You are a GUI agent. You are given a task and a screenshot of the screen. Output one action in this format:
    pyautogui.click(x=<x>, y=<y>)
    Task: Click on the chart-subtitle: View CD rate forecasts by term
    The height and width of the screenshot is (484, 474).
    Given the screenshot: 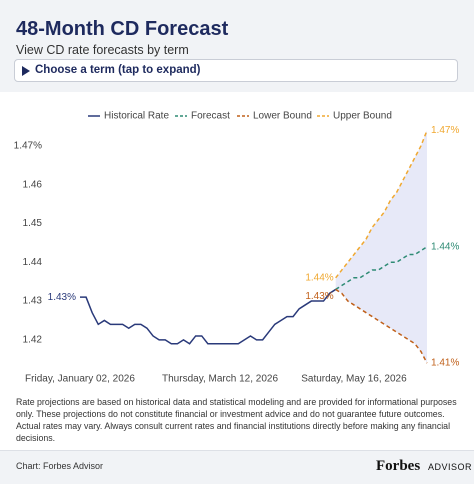 What is the action you would take?
    pyautogui.click(x=102, y=50)
    